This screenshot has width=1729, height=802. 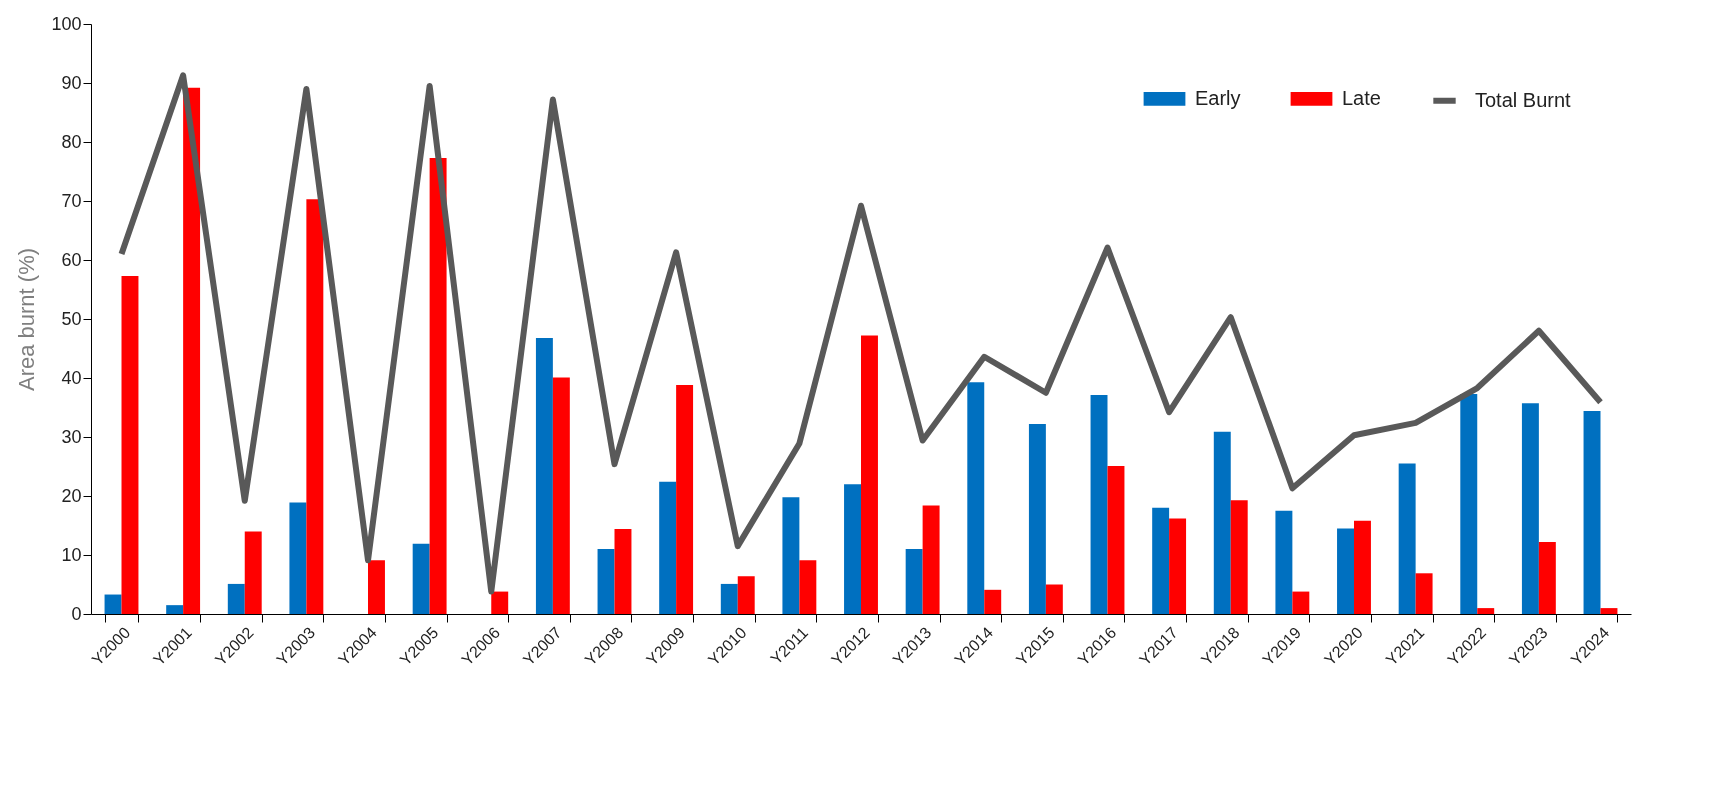 What do you see at coordinates (71, 259) in the screenshot?
I see `y-tick-label: 60` at bounding box center [71, 259].